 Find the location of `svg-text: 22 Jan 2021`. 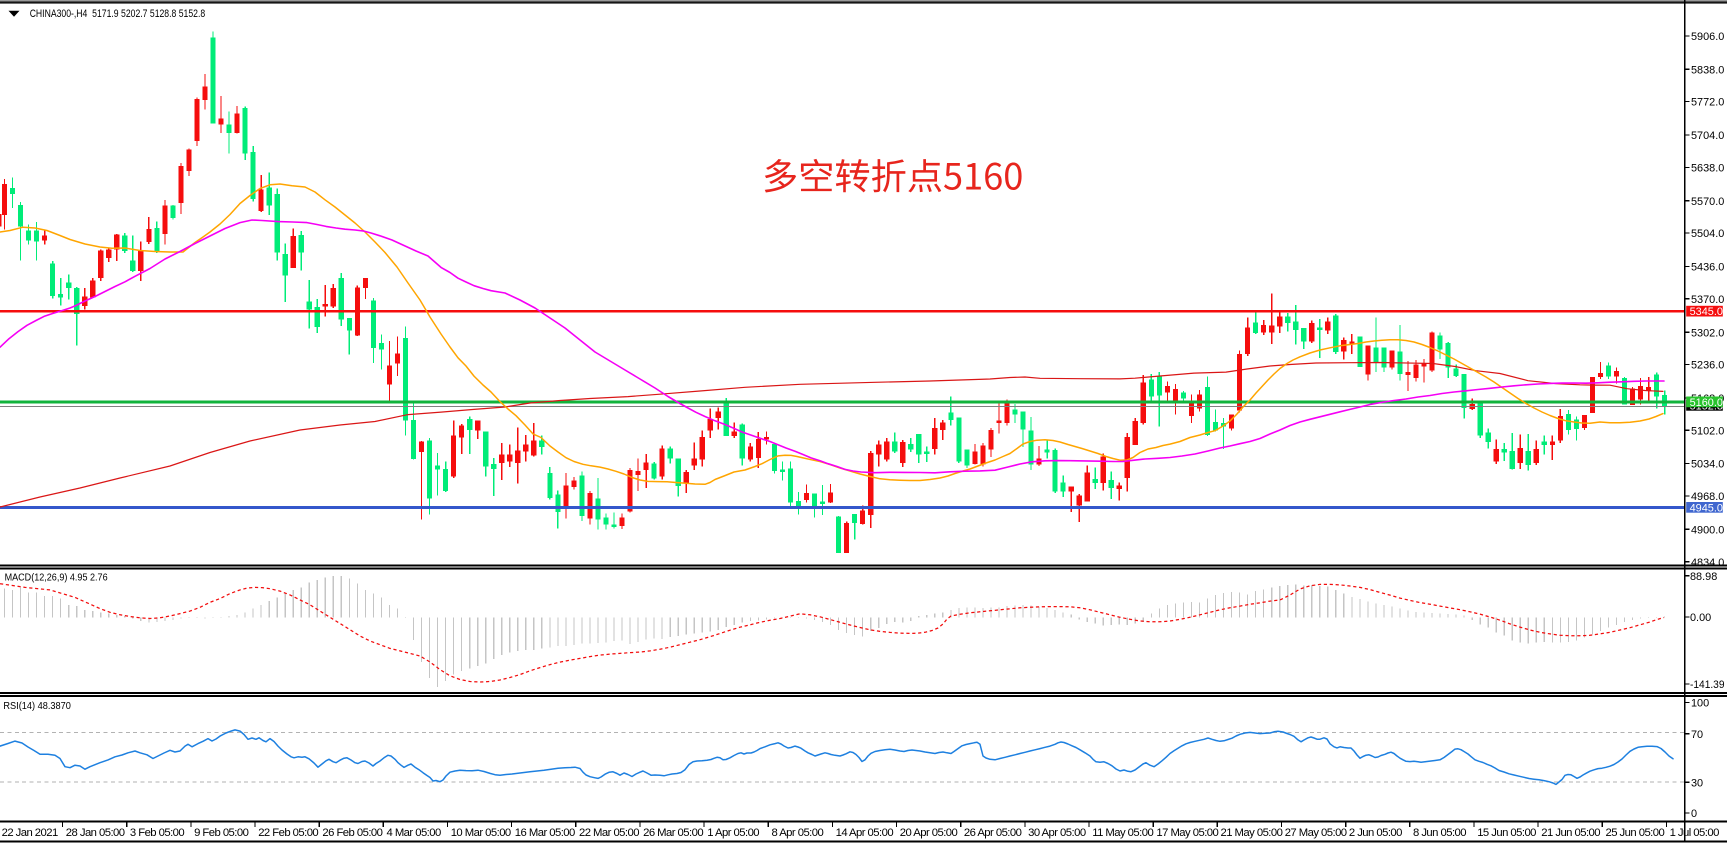

svg-text: 22 Jan 2021 is located at coordinates (30, 833).